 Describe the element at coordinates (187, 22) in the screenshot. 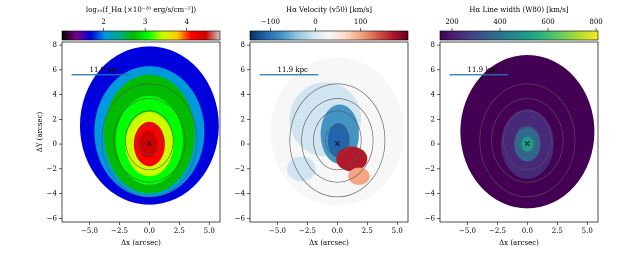

I see `colorbar-tick-label: 4` at that location.